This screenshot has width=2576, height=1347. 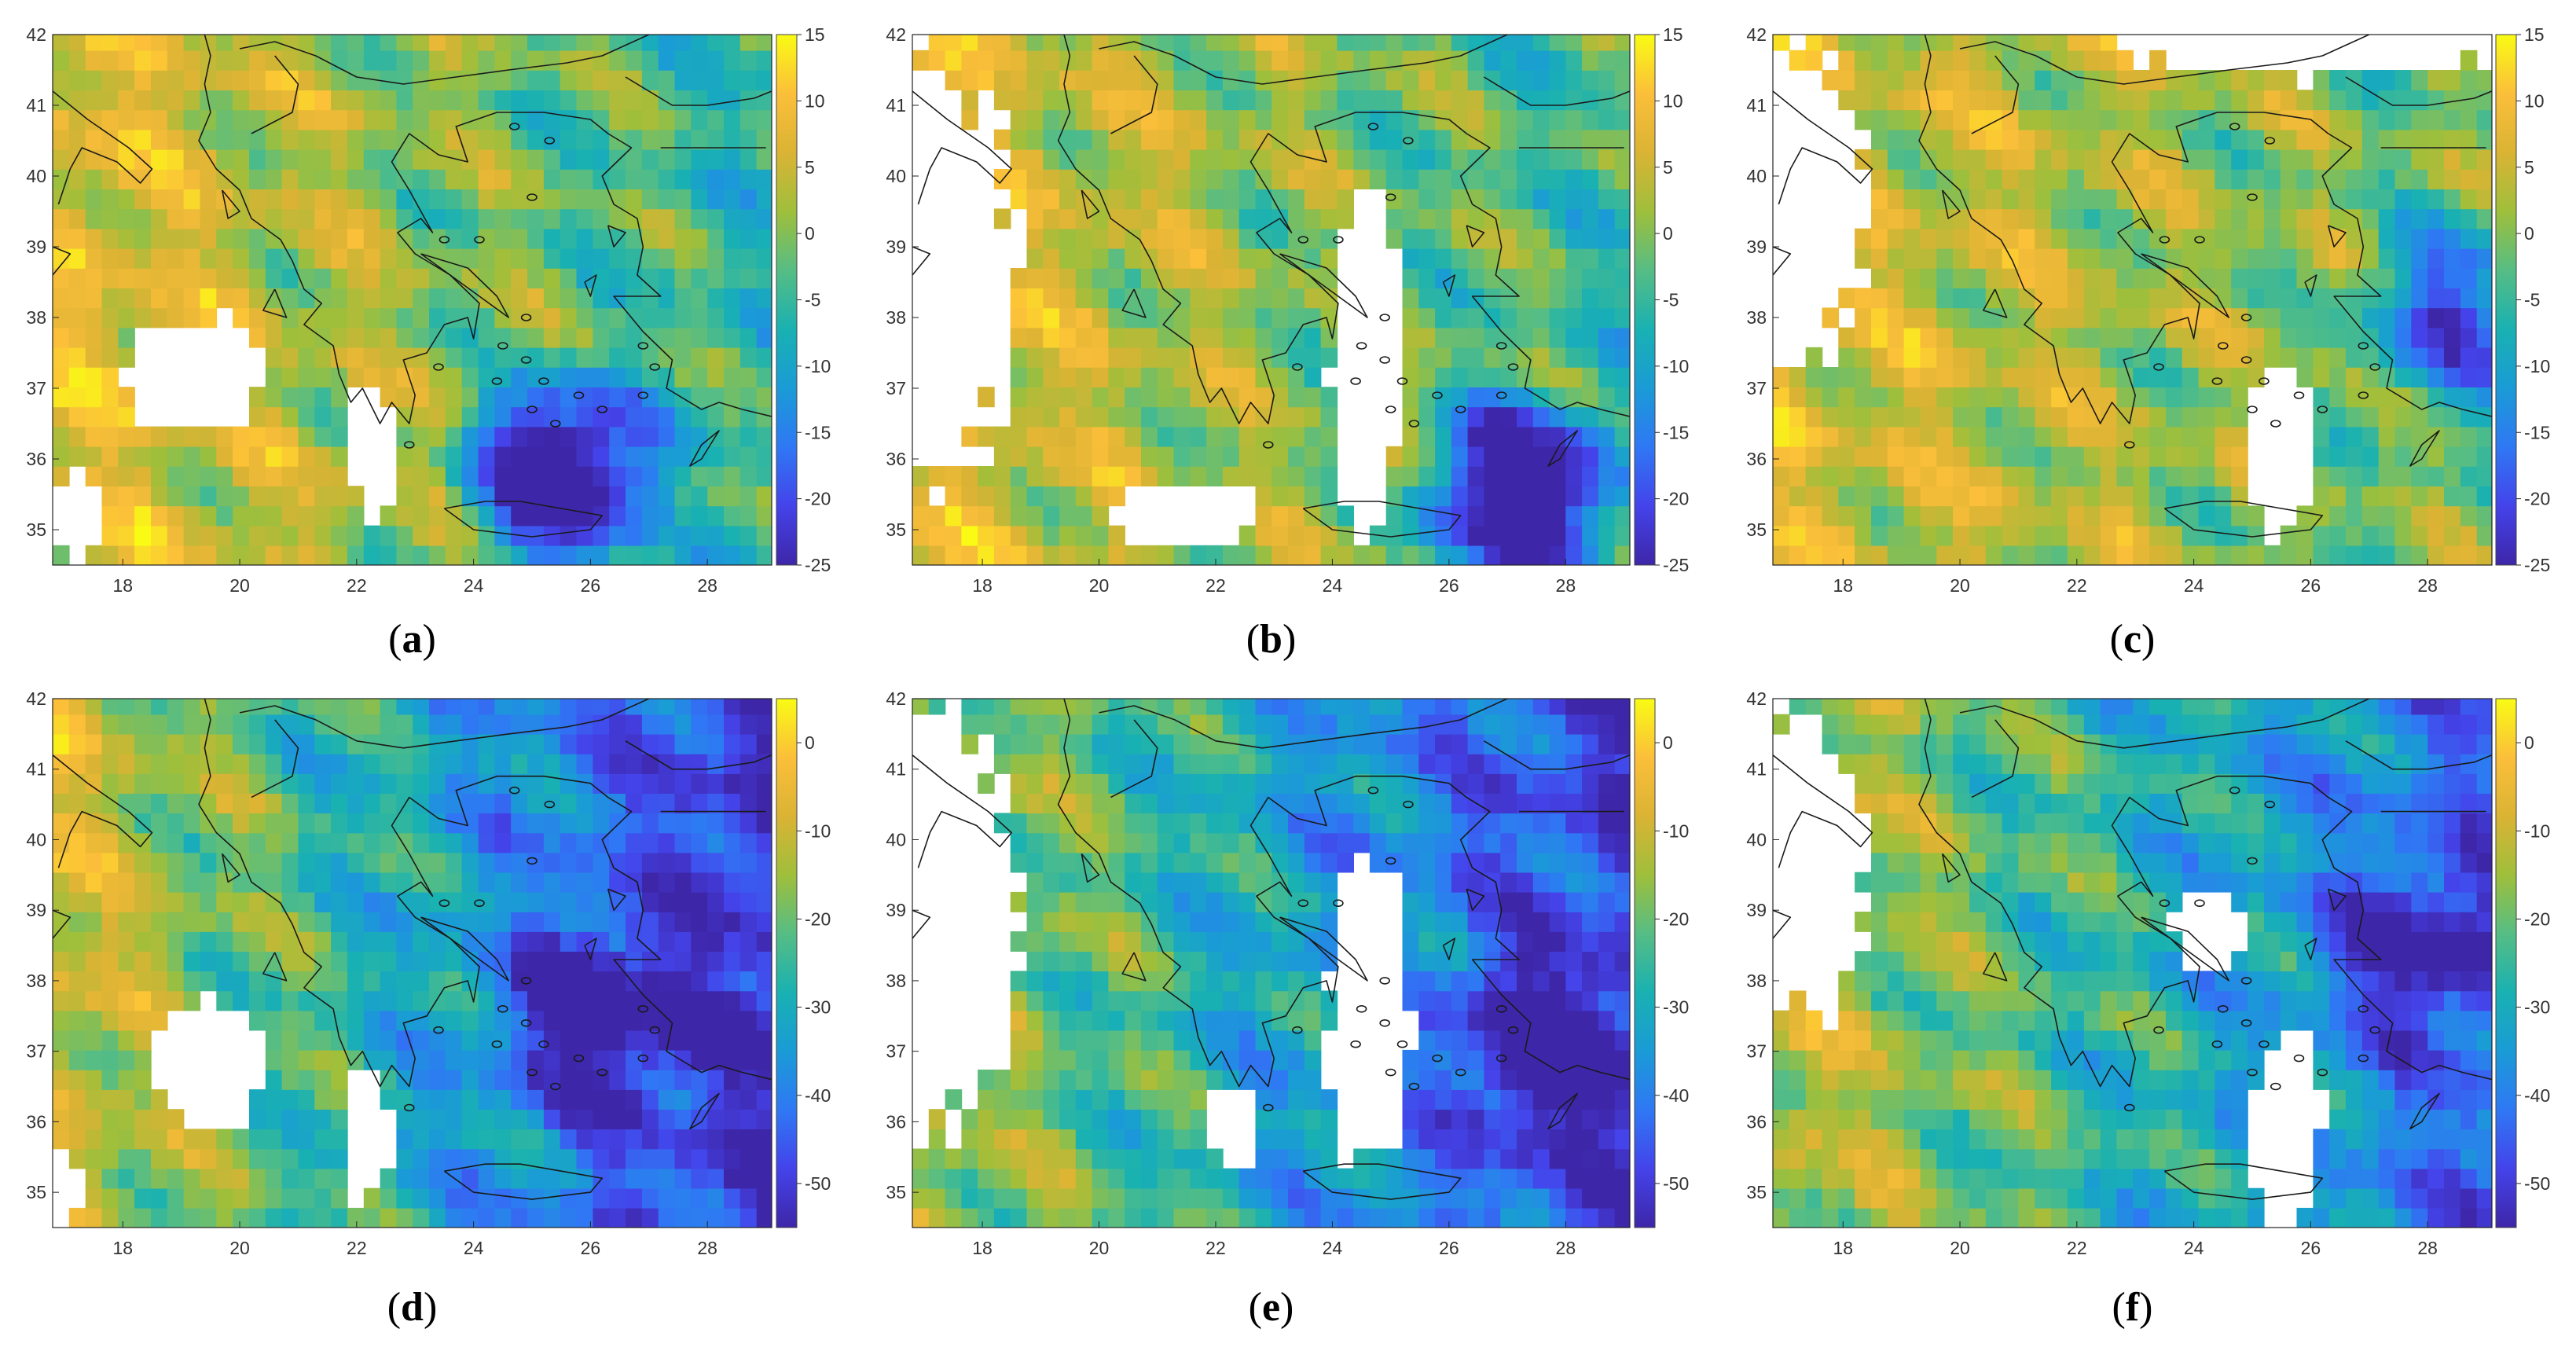 I want to click on colorbar-tick-label: -20, so click(x=2537, y=499).